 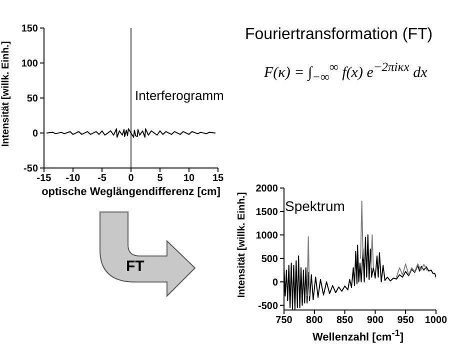 I want to click on annotation: Interferogramm, so click(x=179, y=95).